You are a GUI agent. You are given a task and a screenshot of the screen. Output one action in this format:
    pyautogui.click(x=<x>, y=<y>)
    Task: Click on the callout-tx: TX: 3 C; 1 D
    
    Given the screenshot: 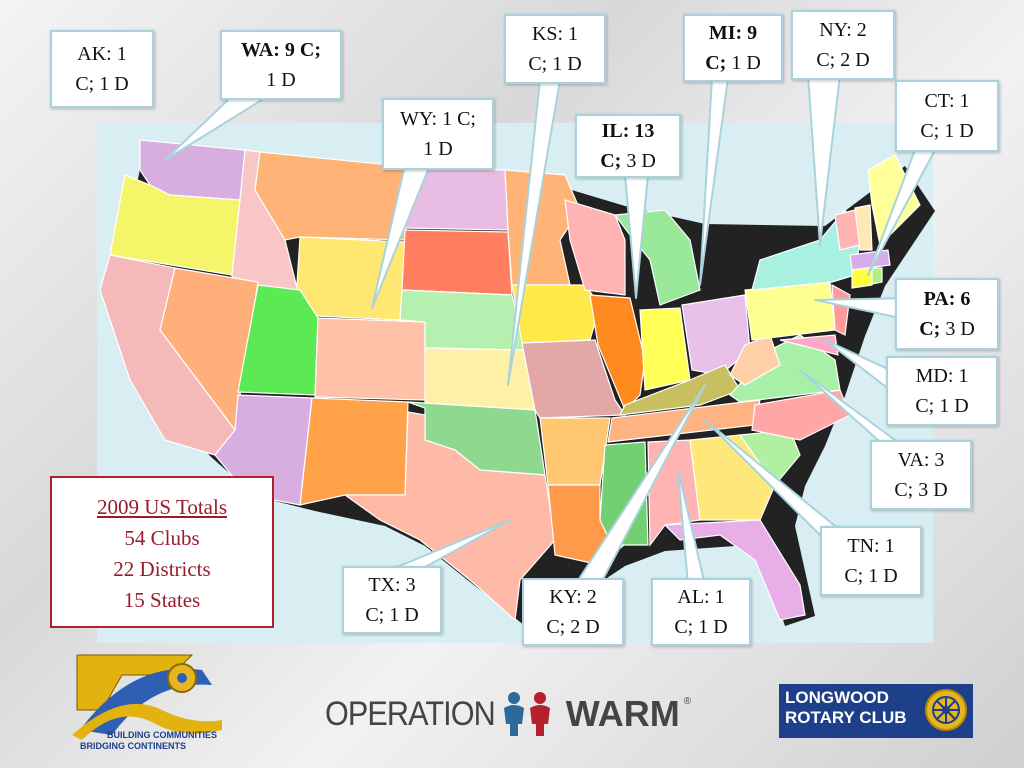 What is the action you would take?
    pyautogui.click(x=392, y=600)
    